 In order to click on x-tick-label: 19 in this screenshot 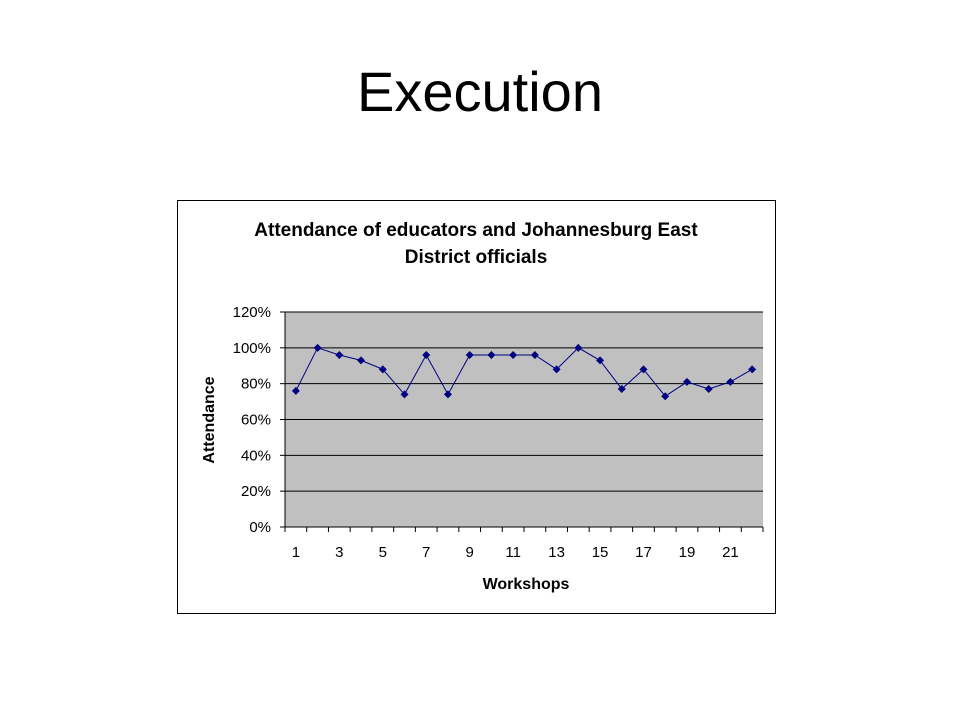, I will do `click(687, 552)`.